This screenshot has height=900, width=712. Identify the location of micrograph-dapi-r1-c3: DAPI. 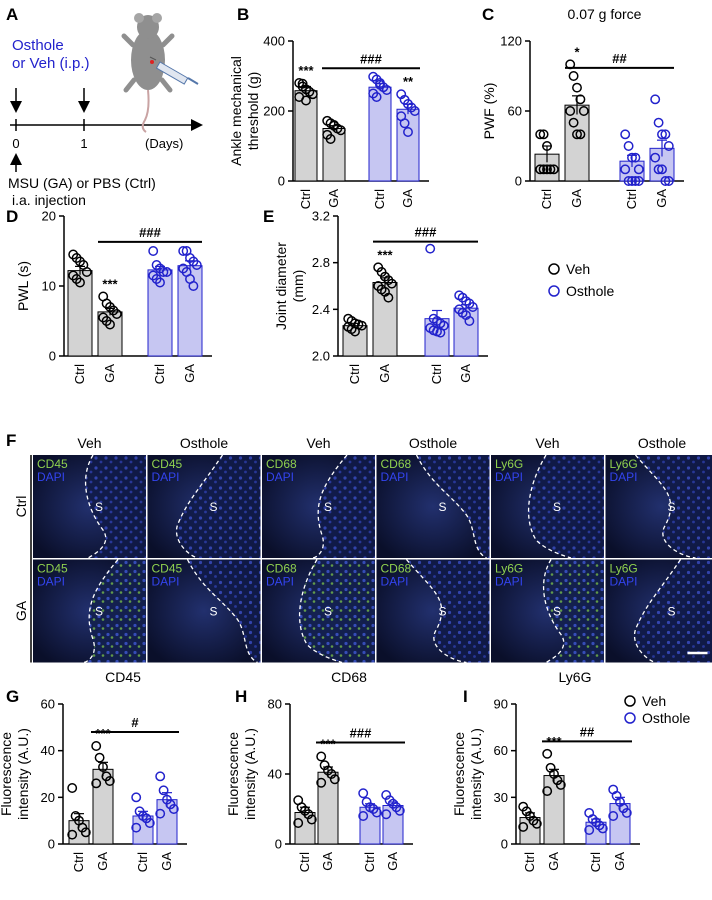
(395, 582).